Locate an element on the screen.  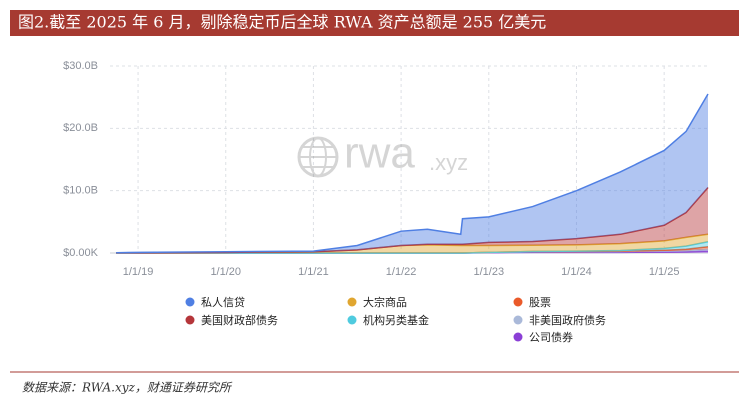
title-bar is located at coordinates (374, 23).